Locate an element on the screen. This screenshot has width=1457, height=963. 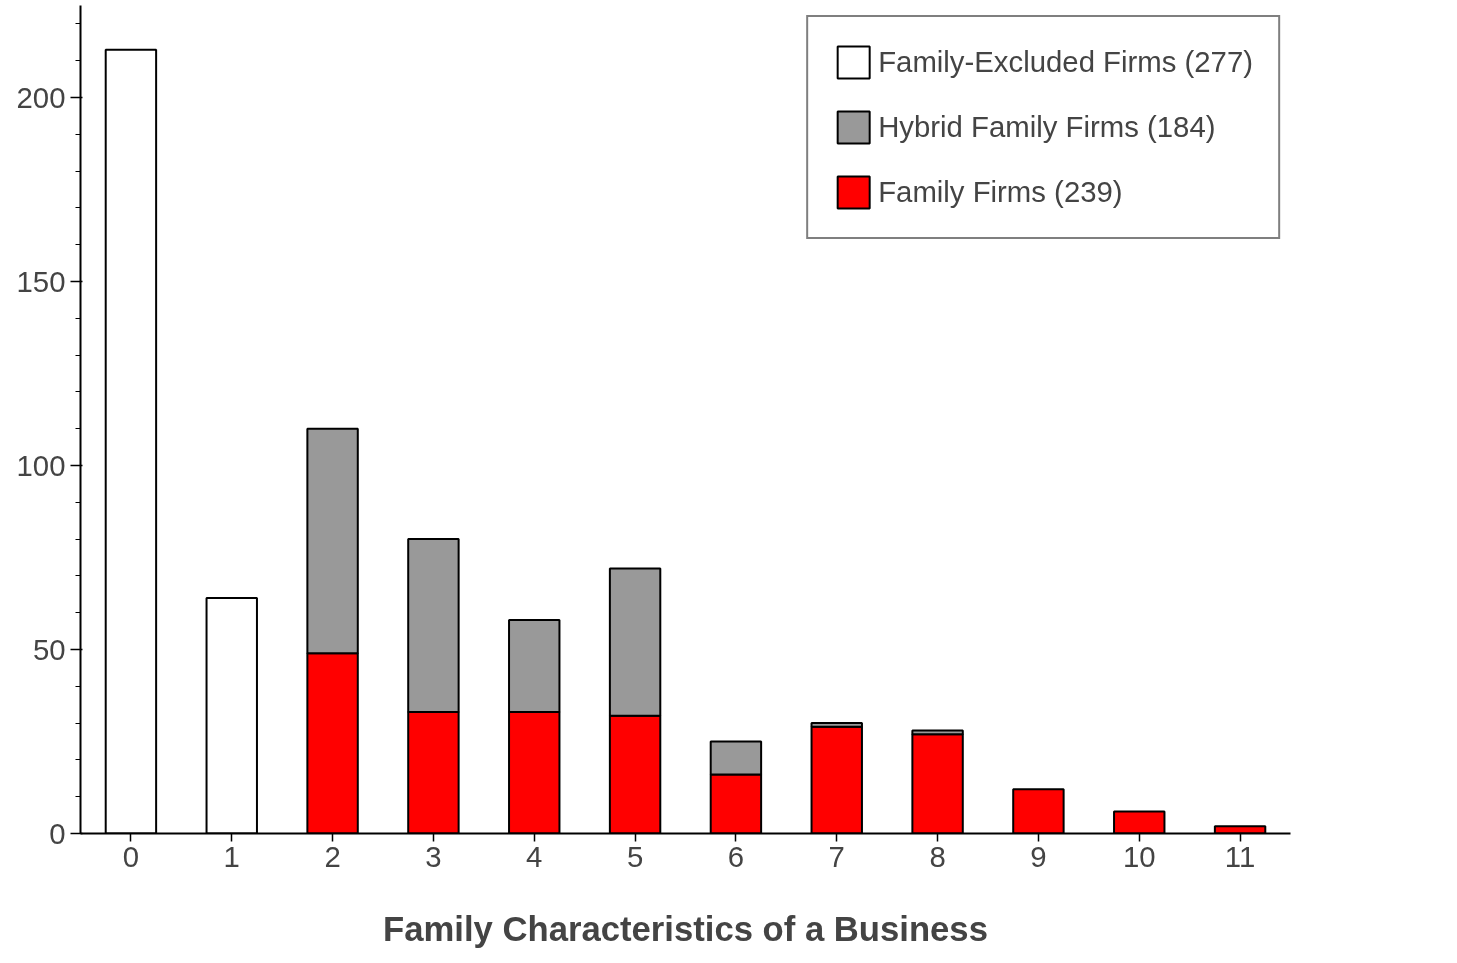
x-tick-label: 3 is located at coordinates (433, 856).